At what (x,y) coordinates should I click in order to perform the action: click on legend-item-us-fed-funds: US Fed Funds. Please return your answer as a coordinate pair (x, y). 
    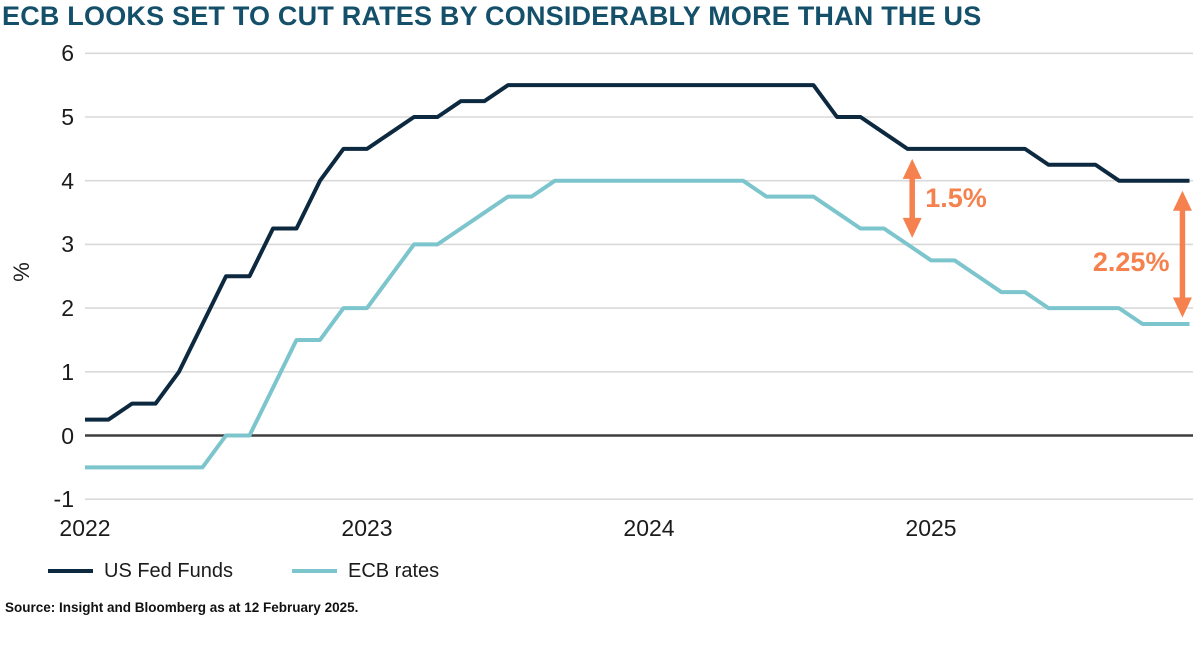
    Looking at the image, I should click on (140, 571).